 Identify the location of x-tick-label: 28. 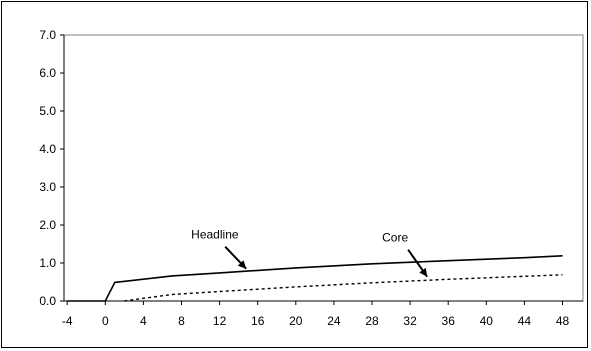
(372, 321).